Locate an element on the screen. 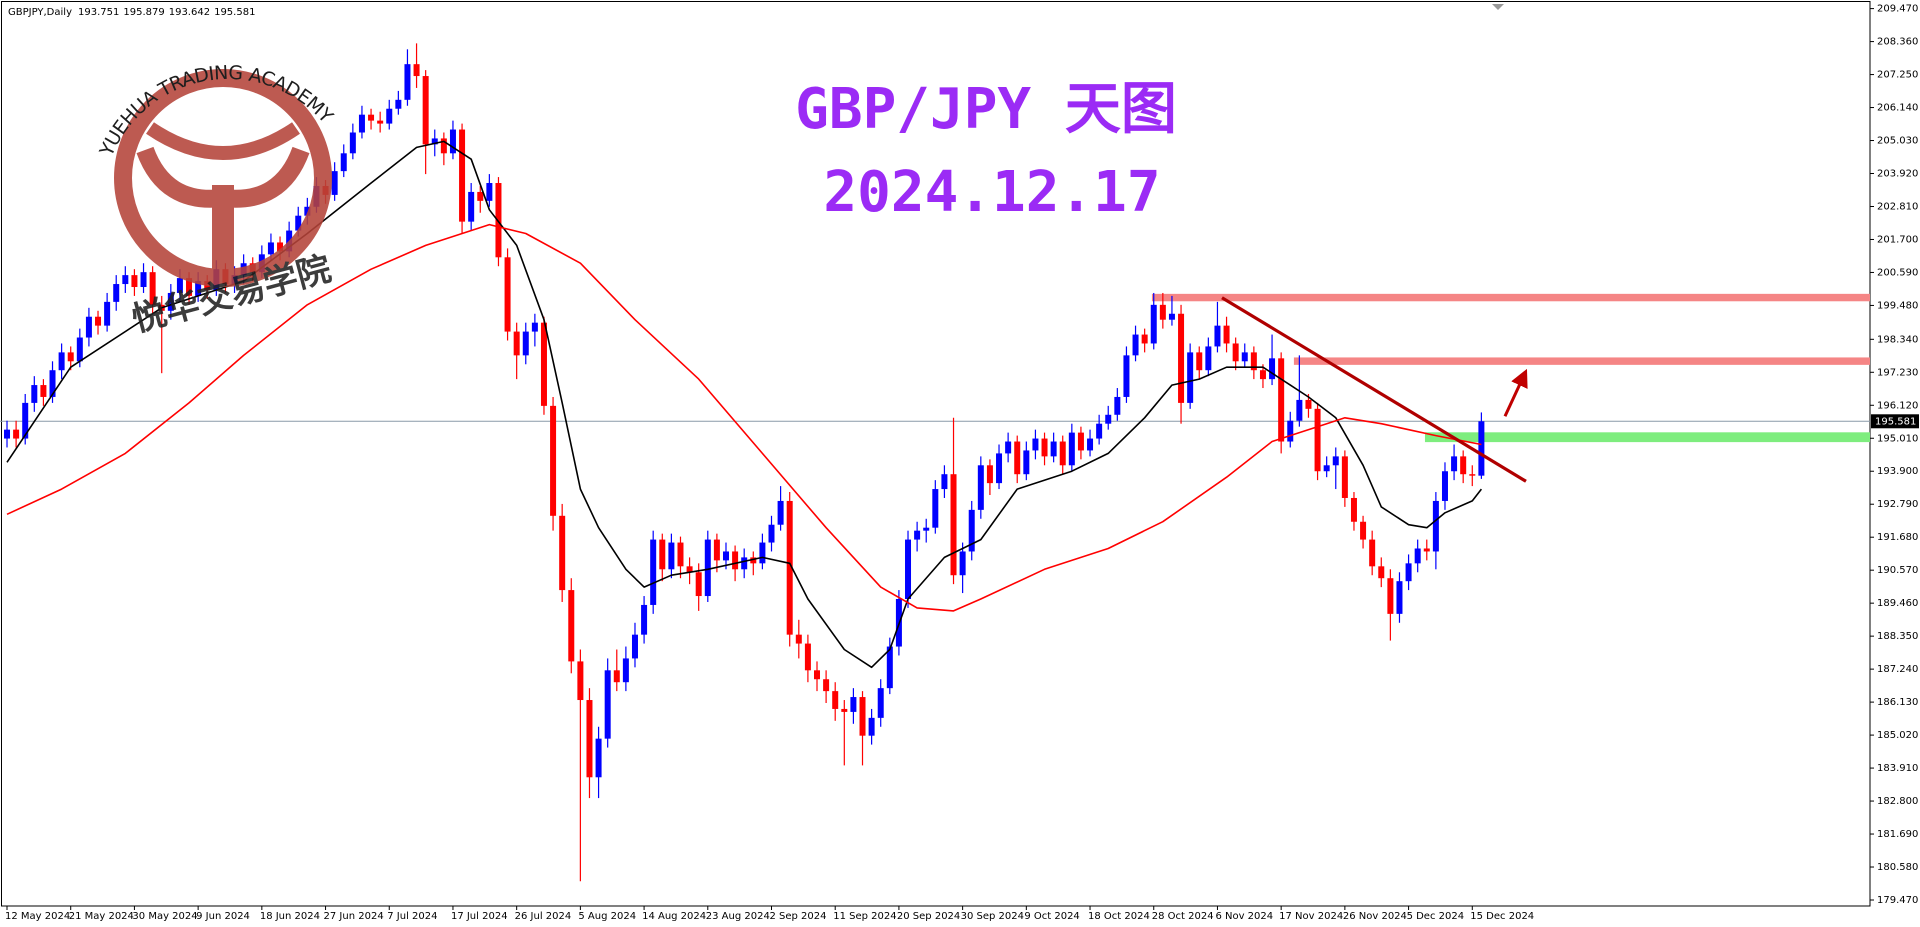  price-label: 195.581 is located at coordinates (1895, 421).